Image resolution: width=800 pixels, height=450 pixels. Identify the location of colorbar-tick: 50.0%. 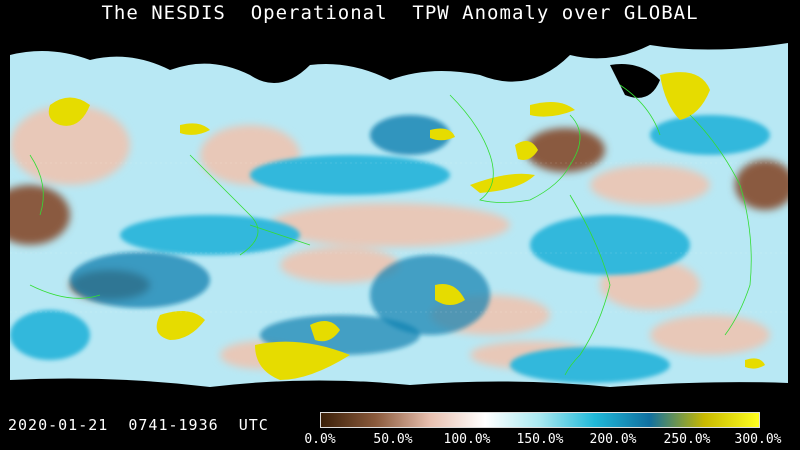
(393, 439).